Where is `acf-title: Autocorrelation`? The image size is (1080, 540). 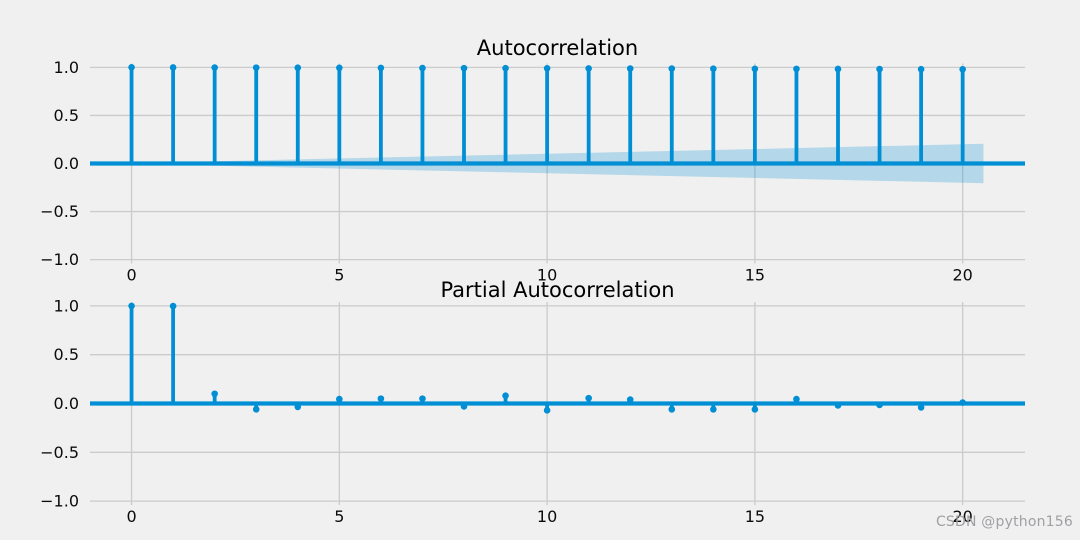
acf-title: Autocorrelation is located at coordinates (557, 48).